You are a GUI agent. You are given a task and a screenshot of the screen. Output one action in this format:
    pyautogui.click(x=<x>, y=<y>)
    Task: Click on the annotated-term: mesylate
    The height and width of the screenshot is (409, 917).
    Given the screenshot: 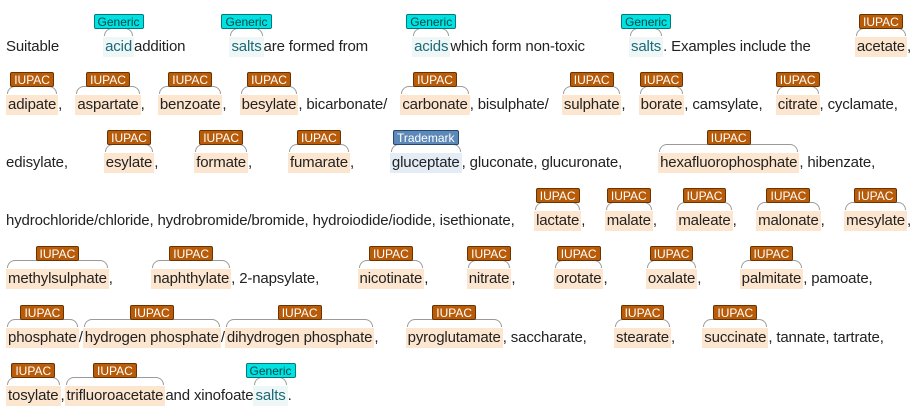 What is the action you would take?
    pyautogui.click(x=875, y=221)
    